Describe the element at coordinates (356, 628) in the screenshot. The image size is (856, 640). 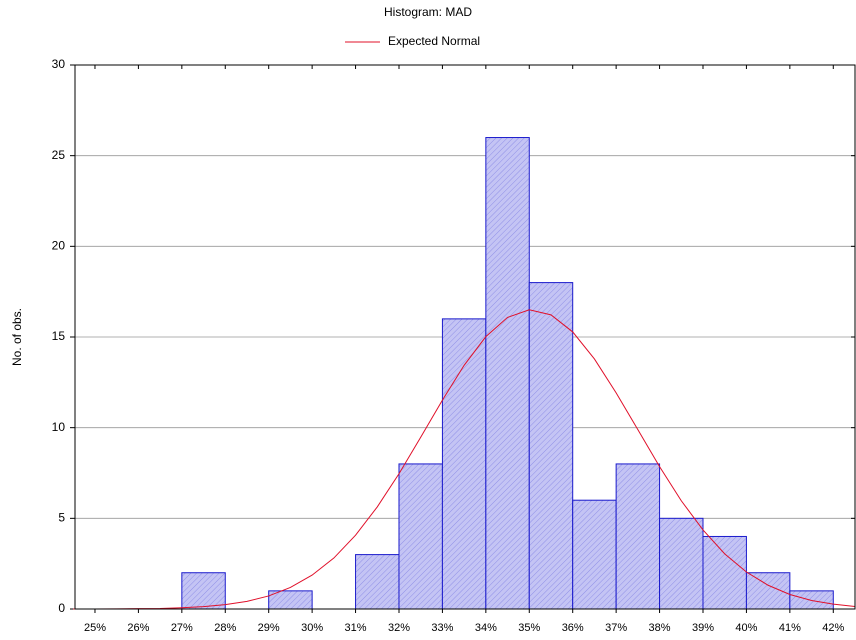
I see `x-tick-label: 31%` at that location.